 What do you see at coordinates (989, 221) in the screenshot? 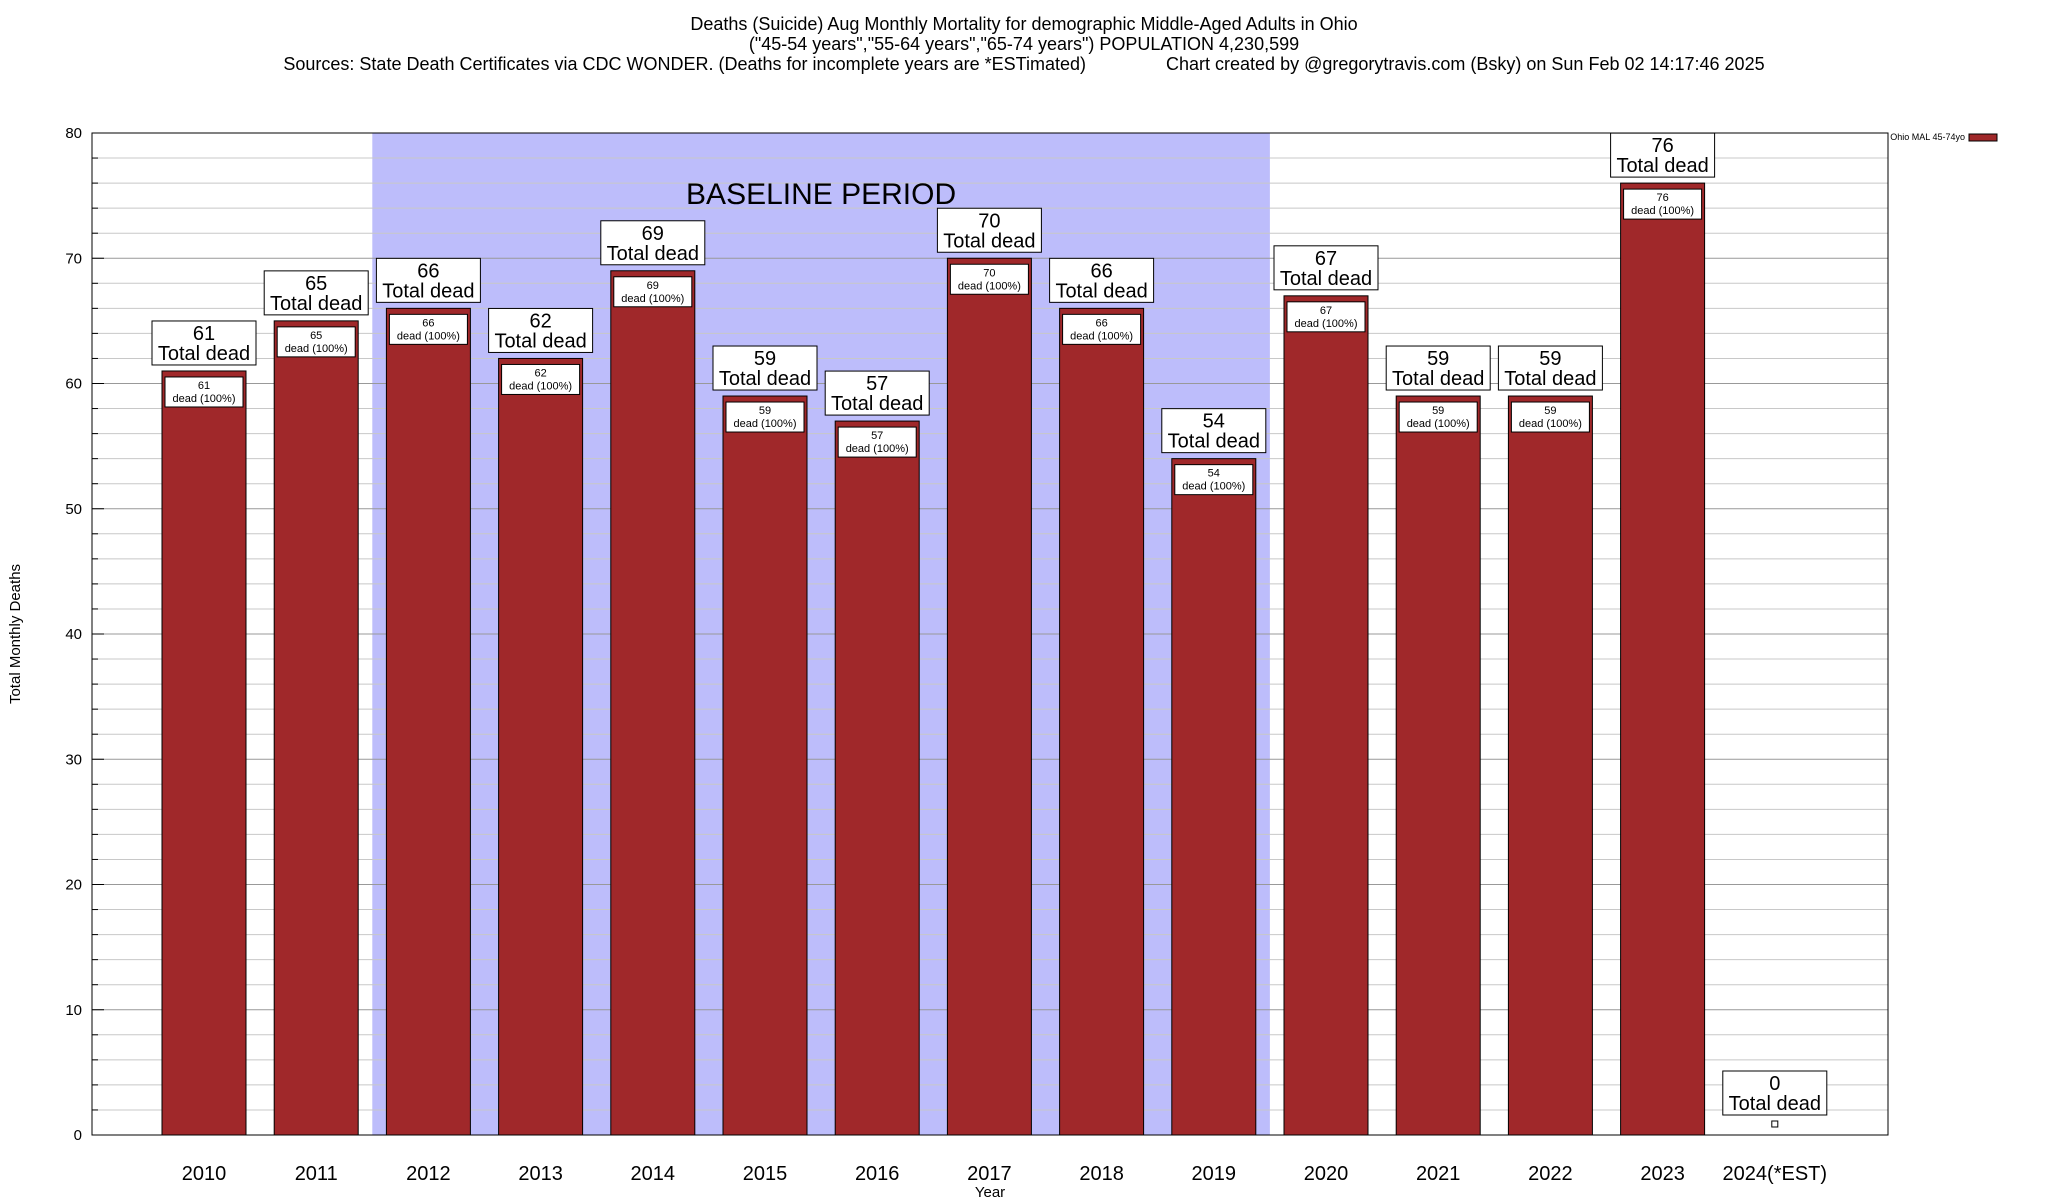
I see `total-value-label: 70` at bounding box center [989, 221].